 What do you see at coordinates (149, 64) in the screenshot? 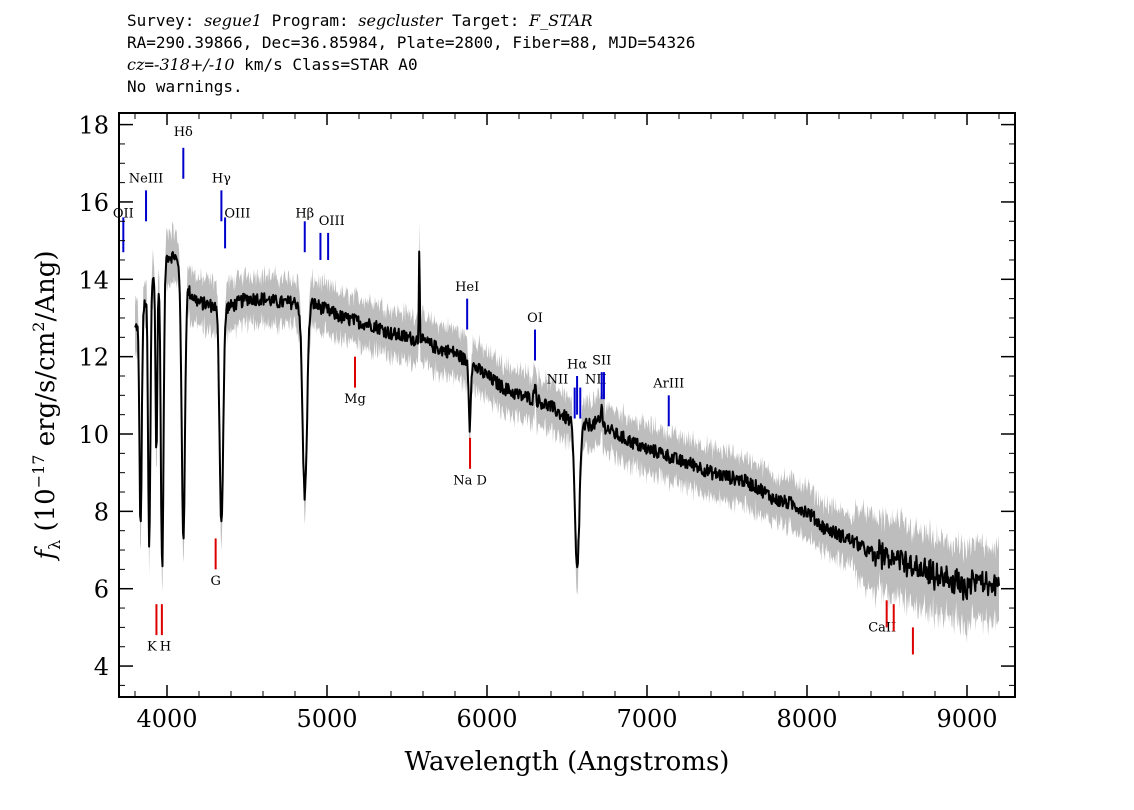
I see `header-cz-eq: =` at bounding box center [149, 64].